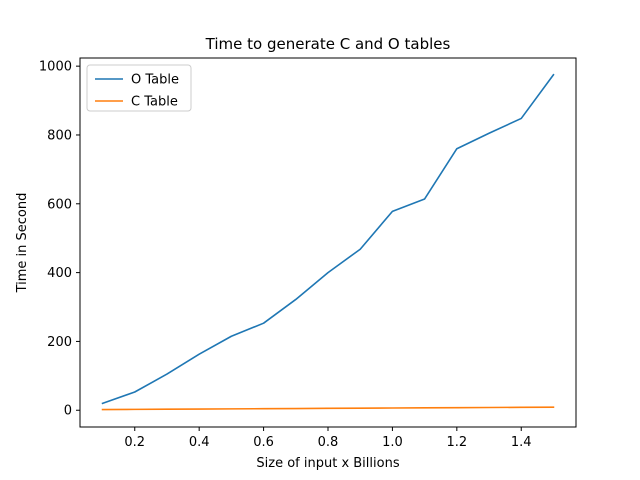 The image size is (640, 480). I want to click on chart-title: Time to generate C and O tables, so click(328, 44).